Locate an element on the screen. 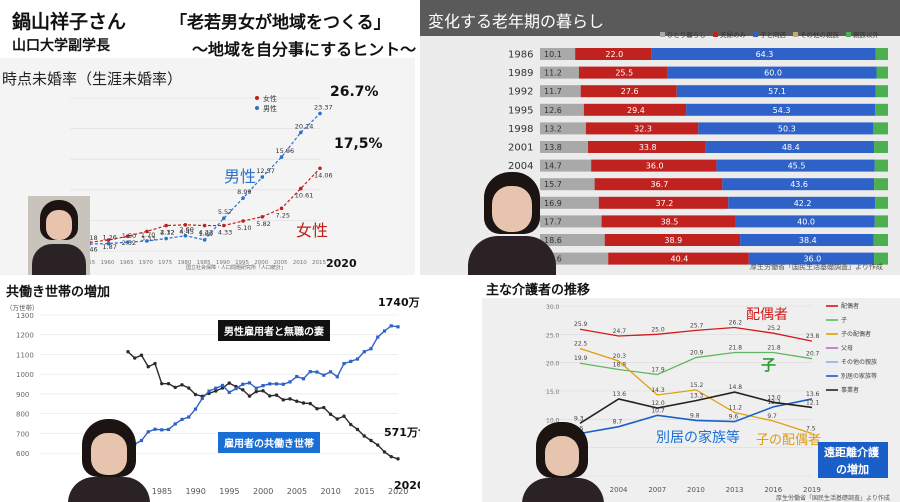 This screenshot has width=900, height=502. legend-label: 子の配偶者 is located at coordinates (856, 334).